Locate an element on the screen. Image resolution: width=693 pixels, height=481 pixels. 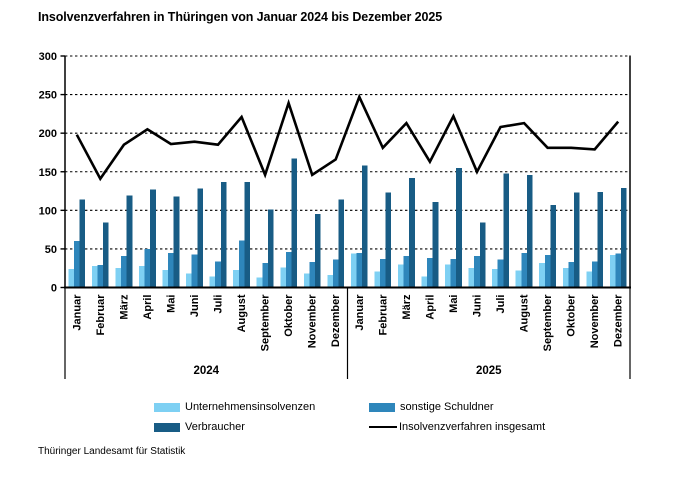
total-line is located at coordinates (347, 137).